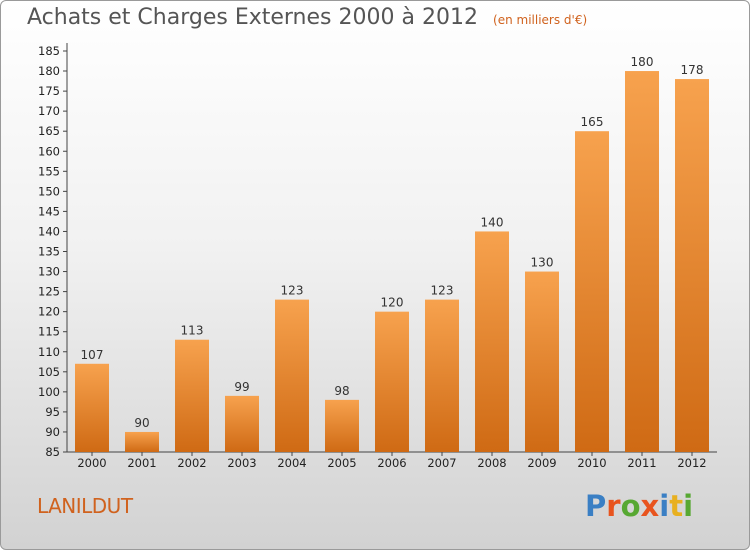  Describe the element at coordinates (49, 252) in the screenshot. I see `y-tick-label: 135` at that location.